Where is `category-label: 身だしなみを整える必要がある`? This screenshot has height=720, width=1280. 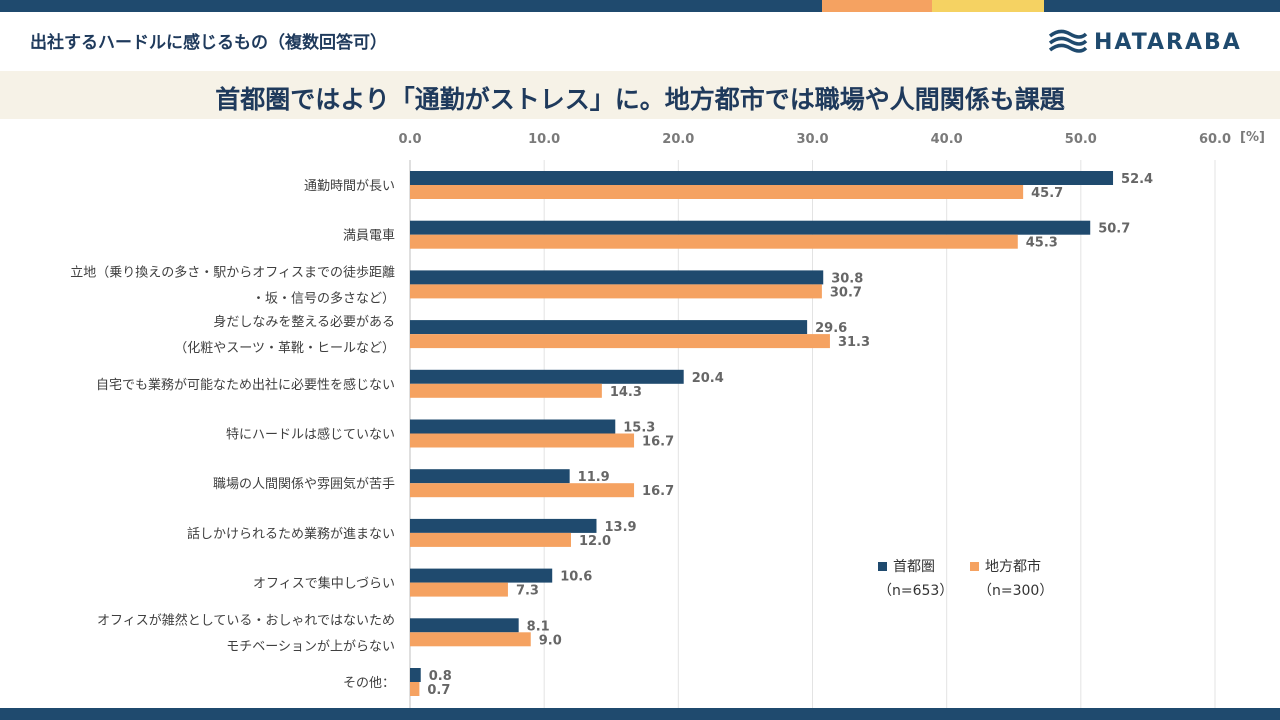 category-label: 身だしなみを整える必要がある is located at coordinates (304, 322).